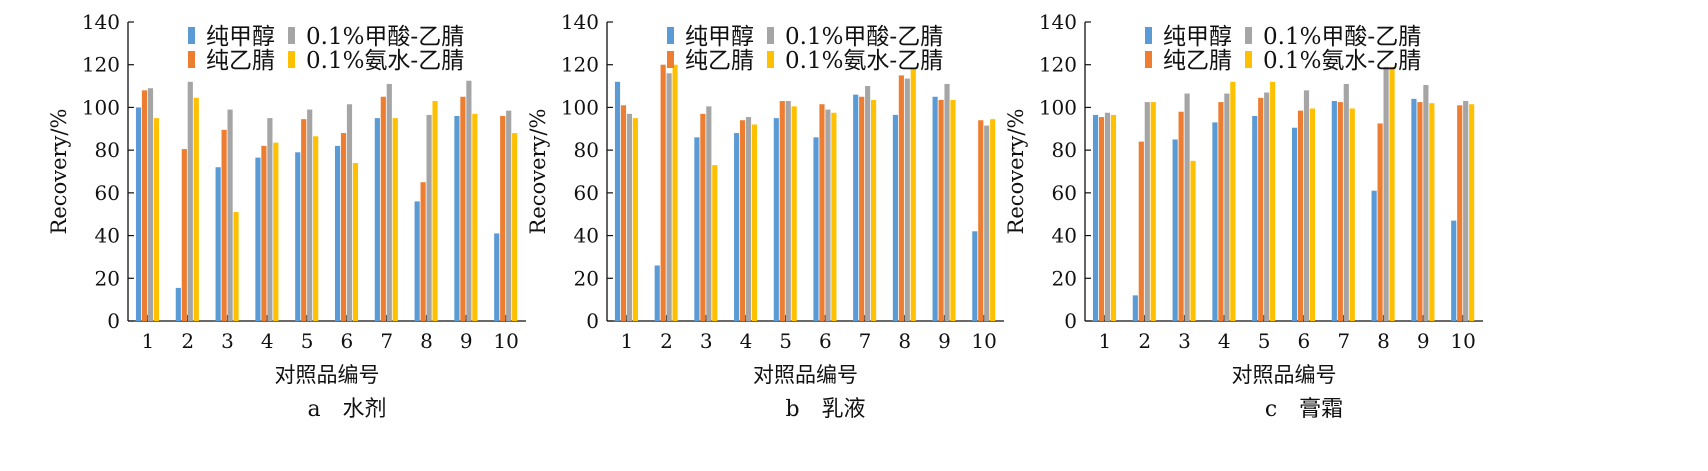 The height and width of the screenshot is (471, 1708). What do you see at coordinates (107, 278) in the screenshot?
I see `y-tick-label: 20` at bounding box center [107, 278].